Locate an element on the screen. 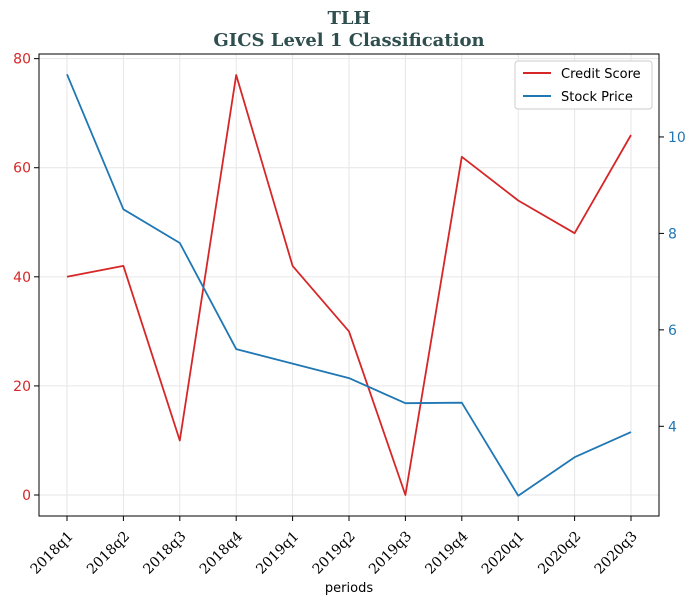  chart-subtitle: GICS Level 1 Classification is located at coordinates (348, 40).